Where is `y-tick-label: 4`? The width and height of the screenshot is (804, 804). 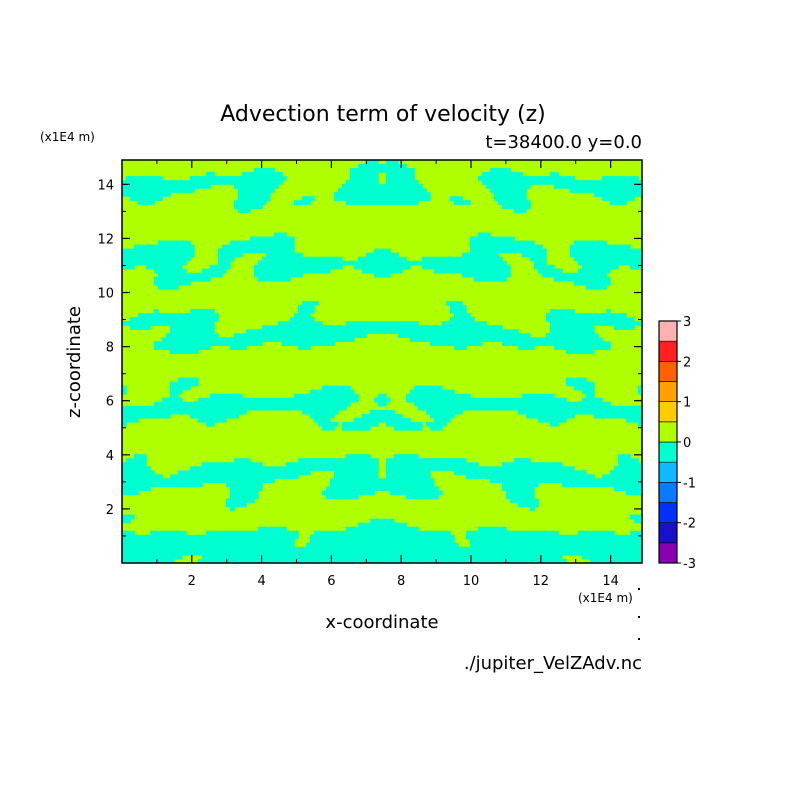 y-tick-label: 4 is located at coordinates (110, 456).